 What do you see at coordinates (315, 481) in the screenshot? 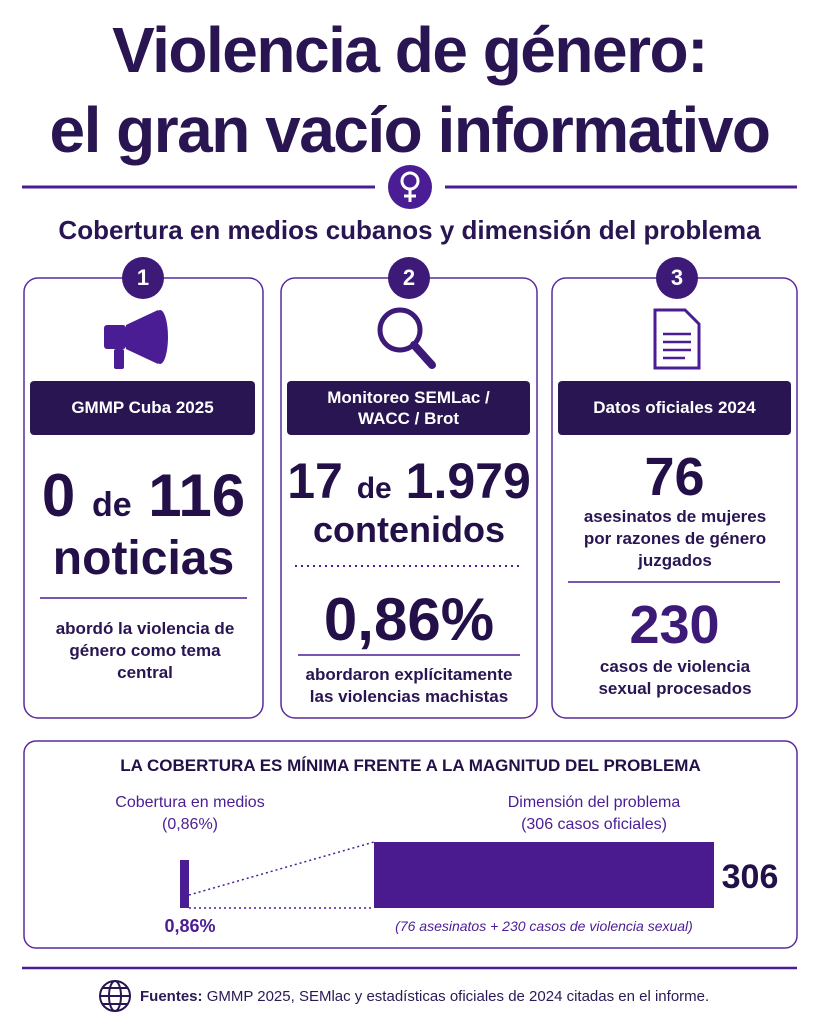
I see `stat-main: 17` at bounding box center [315, 481].